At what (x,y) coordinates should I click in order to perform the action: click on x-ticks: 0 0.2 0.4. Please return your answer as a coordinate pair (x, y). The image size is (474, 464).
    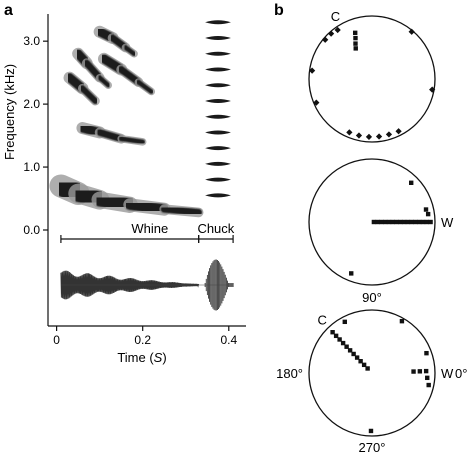
    Looking at the image, I should click on (145, 336).